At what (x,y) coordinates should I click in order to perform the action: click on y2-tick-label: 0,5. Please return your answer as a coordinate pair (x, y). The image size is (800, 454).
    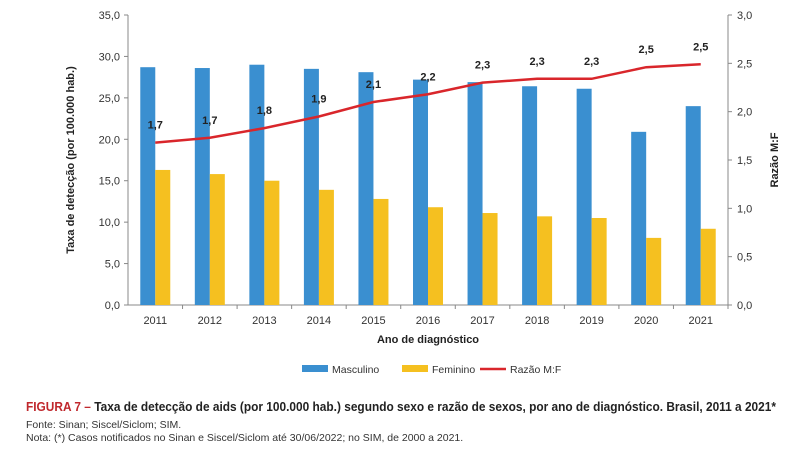
    Looking at the image, I should click on (744, 258).